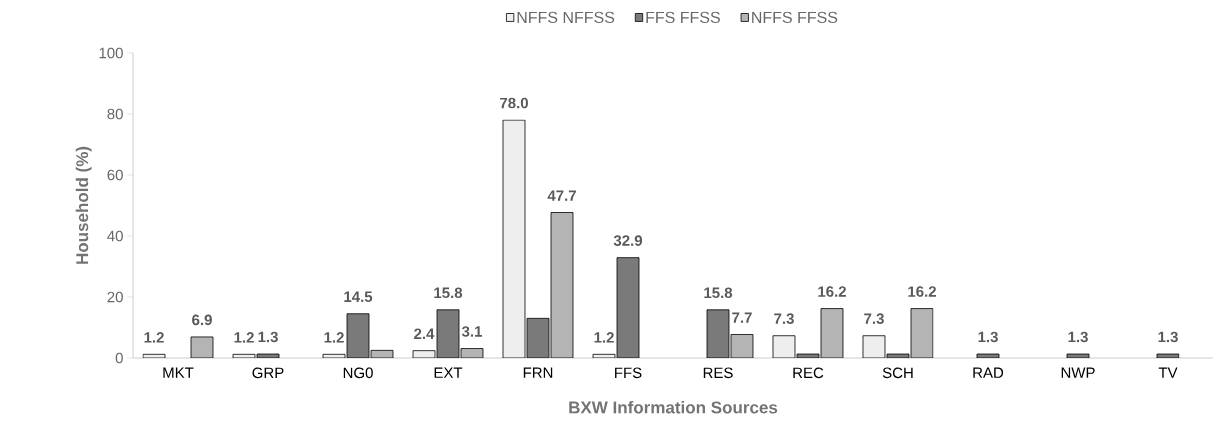 This screenshot has height=443, width=1219. I want to click on legend-label: FFS FFSS, so click(683, 17).